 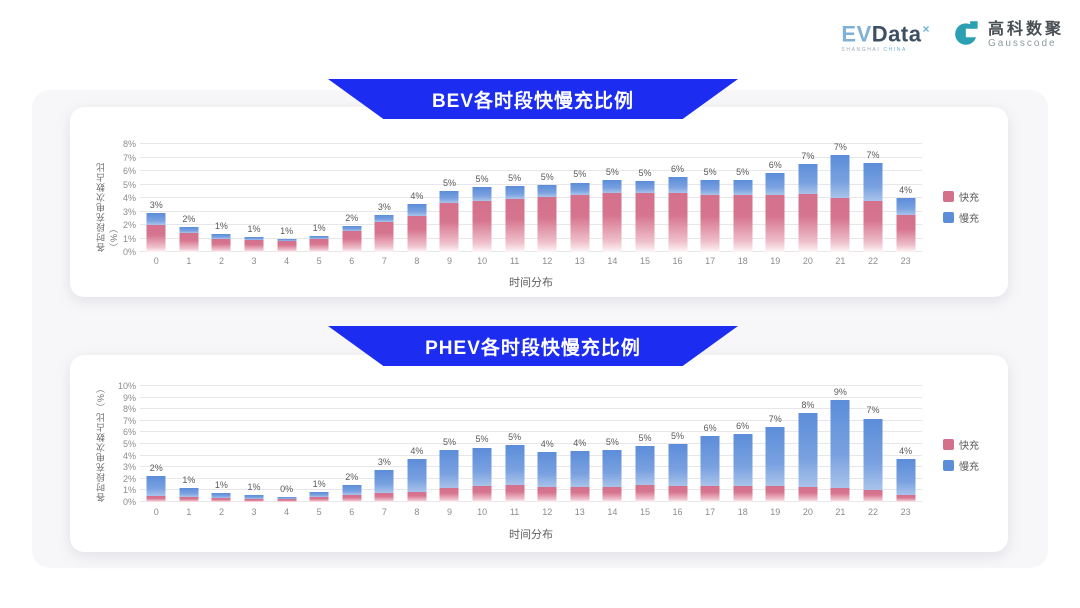 I want to click on evdata-ev-text: EV, so click(x=856, y=34).